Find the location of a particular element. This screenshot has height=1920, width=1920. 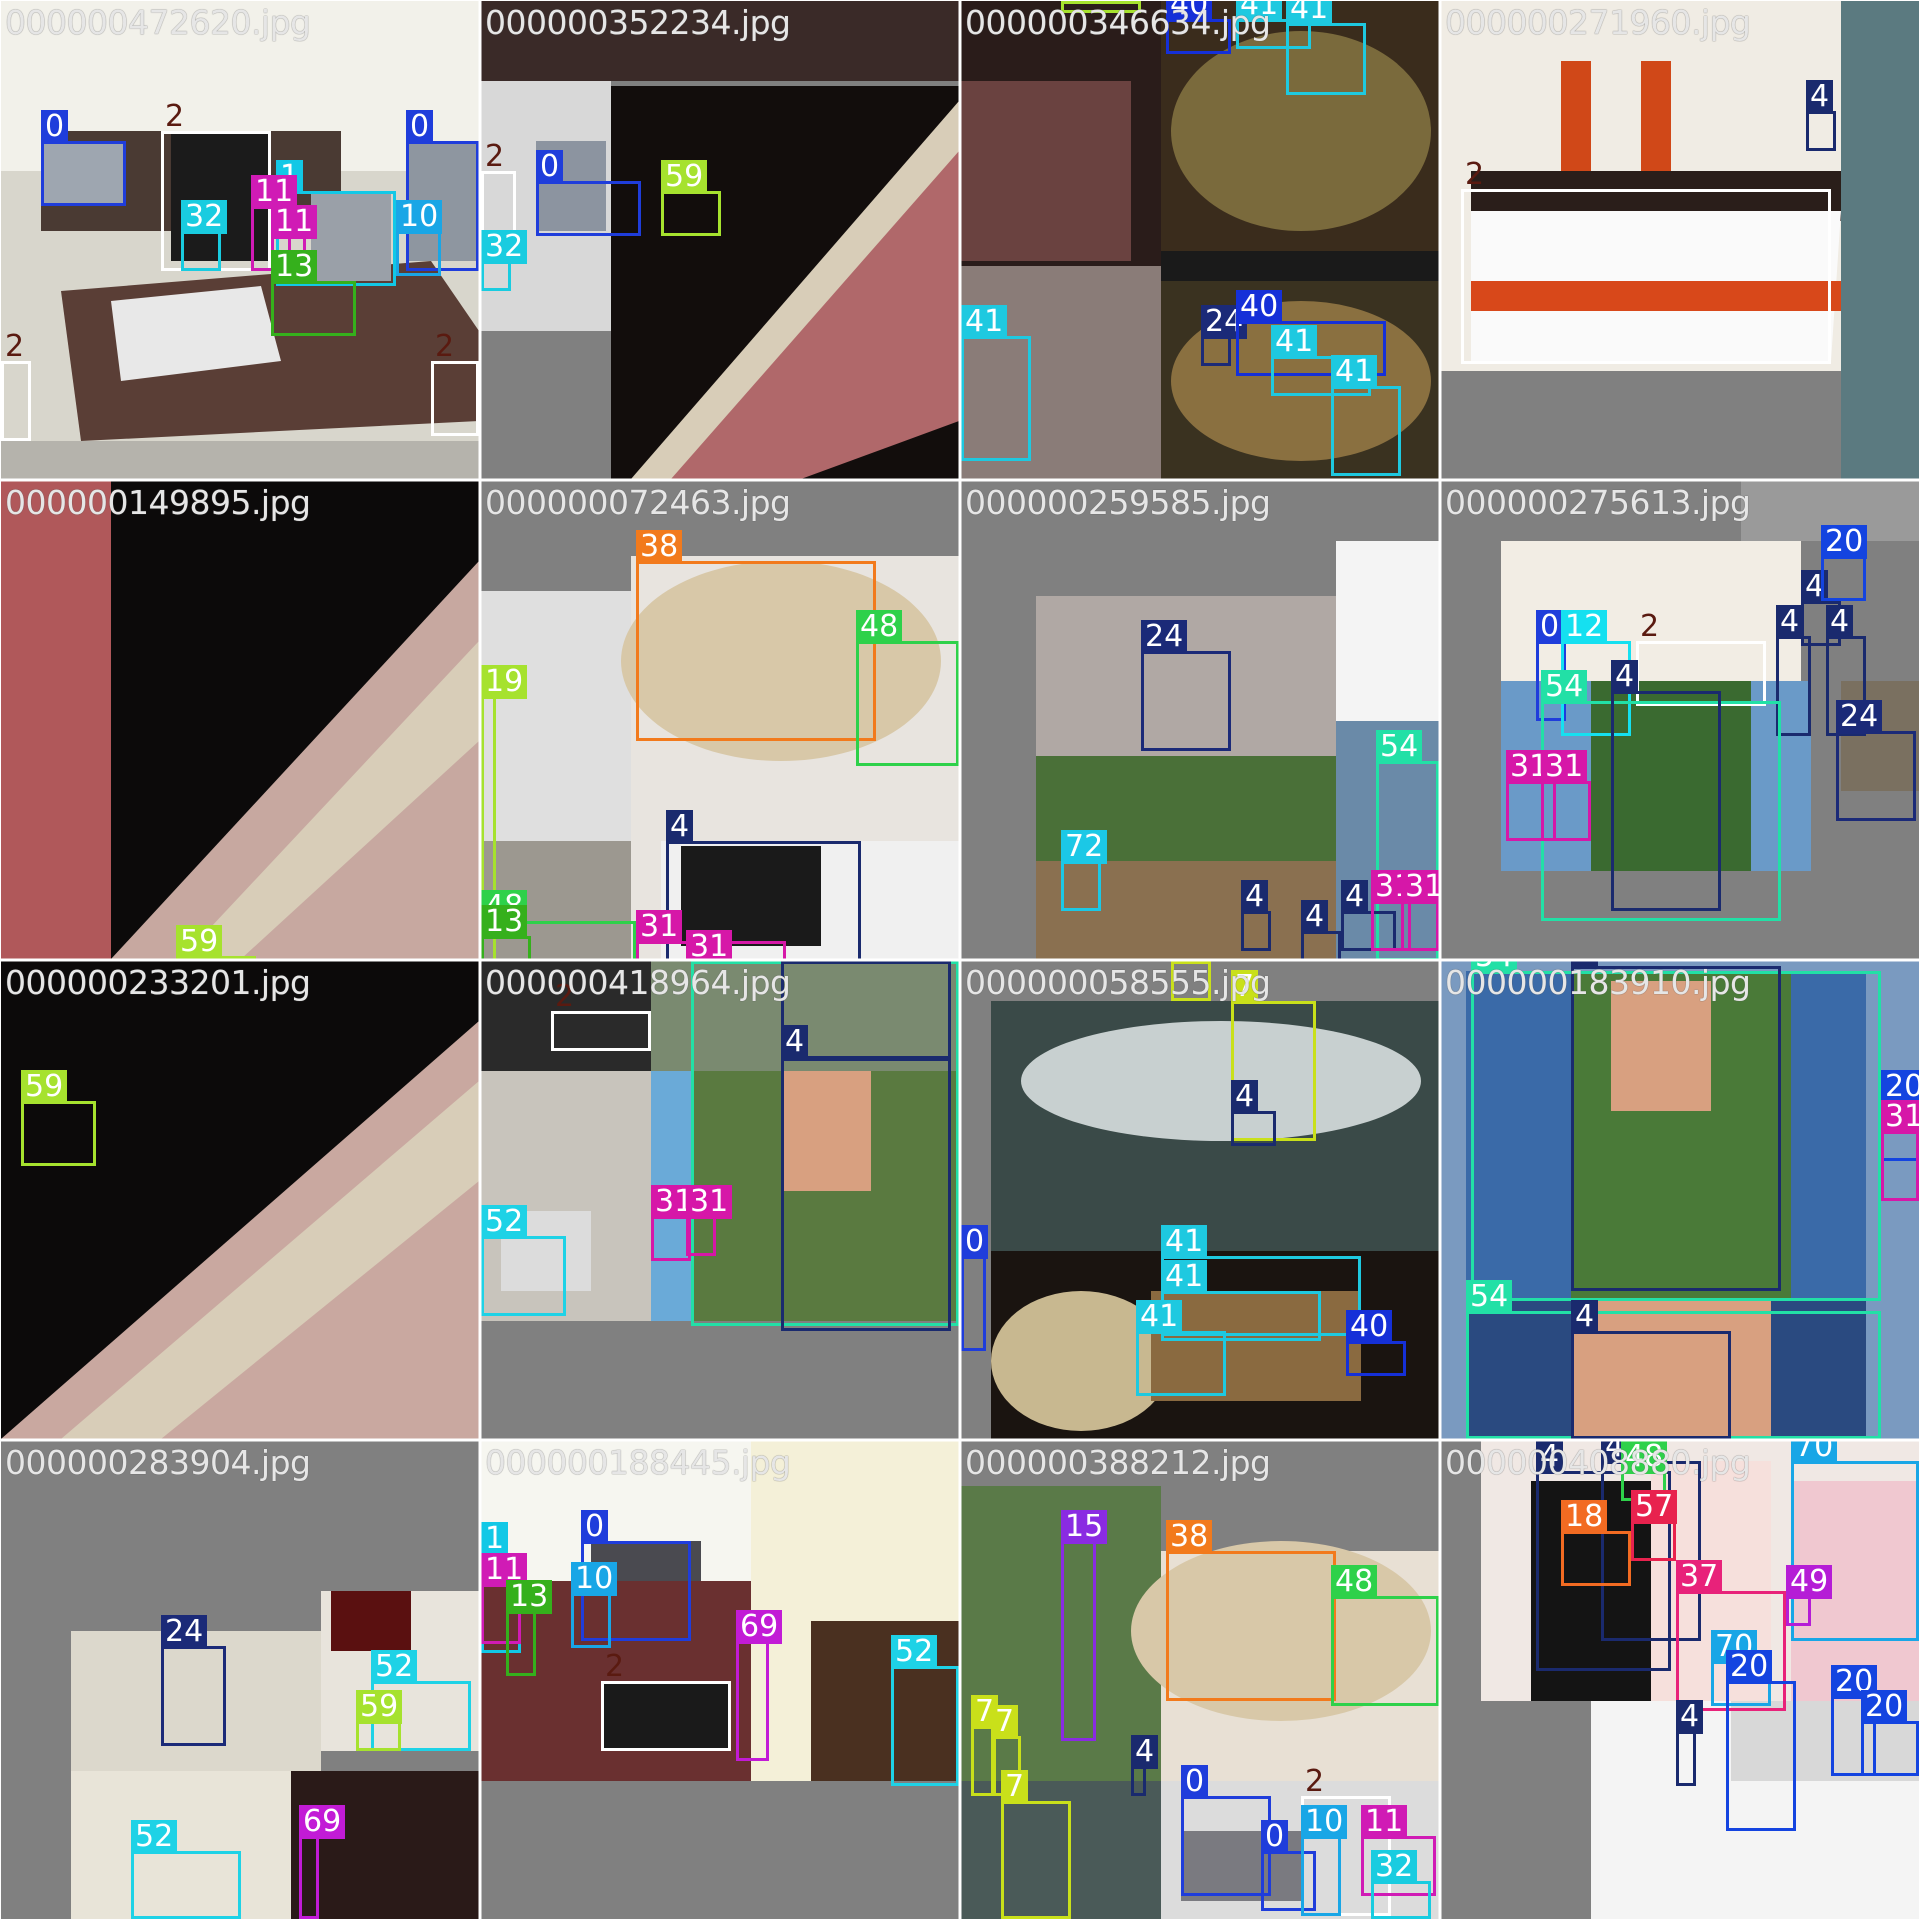

detection-box: 49 is located at coordinates (1809, 1595).